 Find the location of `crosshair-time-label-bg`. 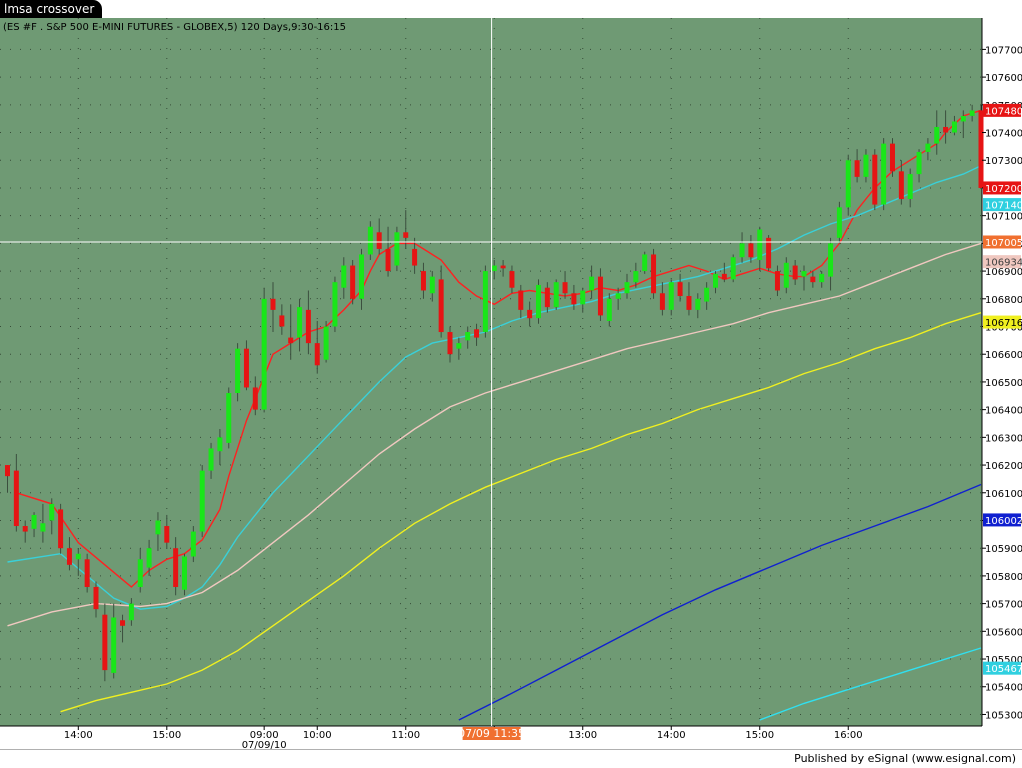

crosshair-time-label-bg is located at coordinates (491, 733).